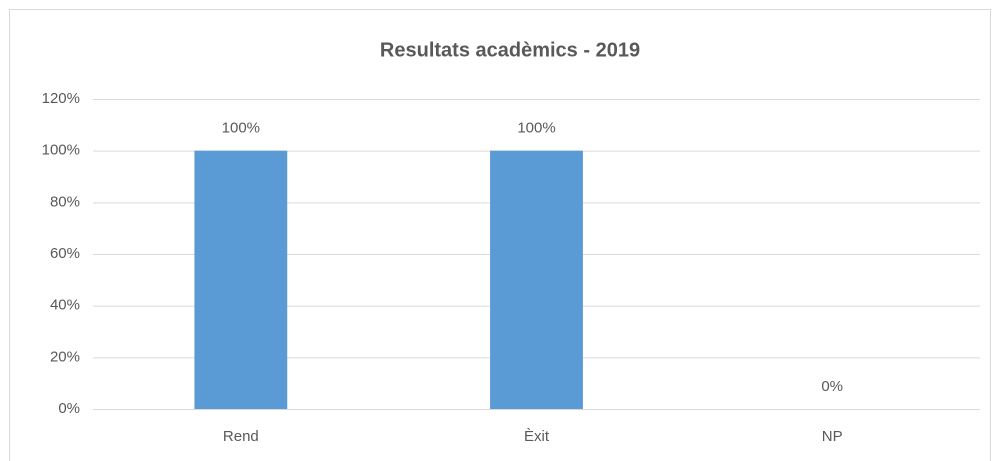 The width and height of the screenshot is (1001, 461). What do you see at coordinates (61, 98) in the screenshot?
I see `y-tick-label: 120%` at bounding box center [61, 98].